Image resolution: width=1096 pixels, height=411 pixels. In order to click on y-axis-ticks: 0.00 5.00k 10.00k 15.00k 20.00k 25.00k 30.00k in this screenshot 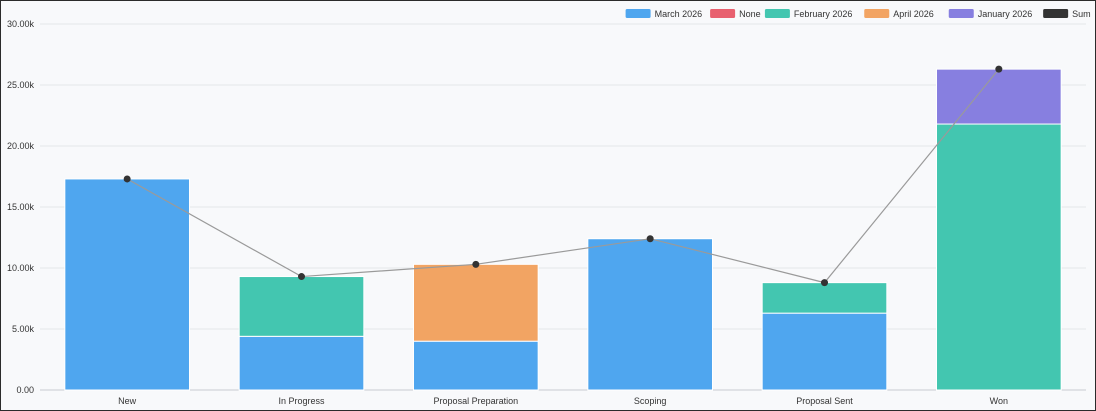, I will do `click(21, 207)`.